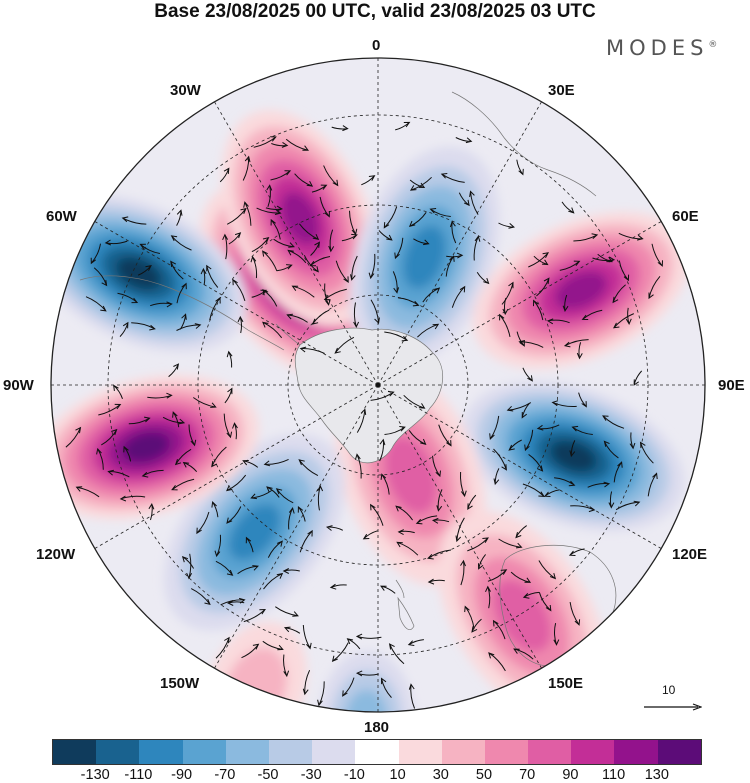 This screenshot has height=783, width=750. What do you see at coordinates (570, 775) in the screenshot?
I see `colorbar-tick-label: 90` at bounding box center [570, 775].